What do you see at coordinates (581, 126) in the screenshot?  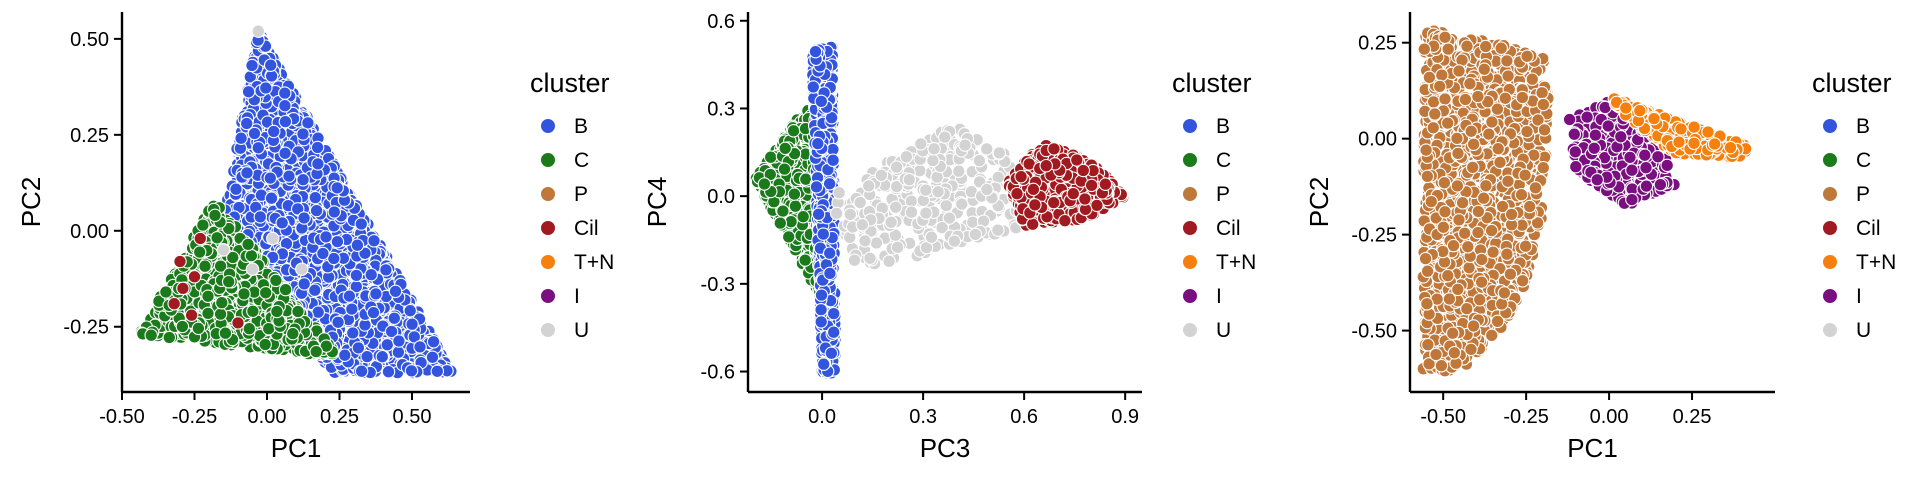 I see `legend-label: B` at bounding box center [581, 126].